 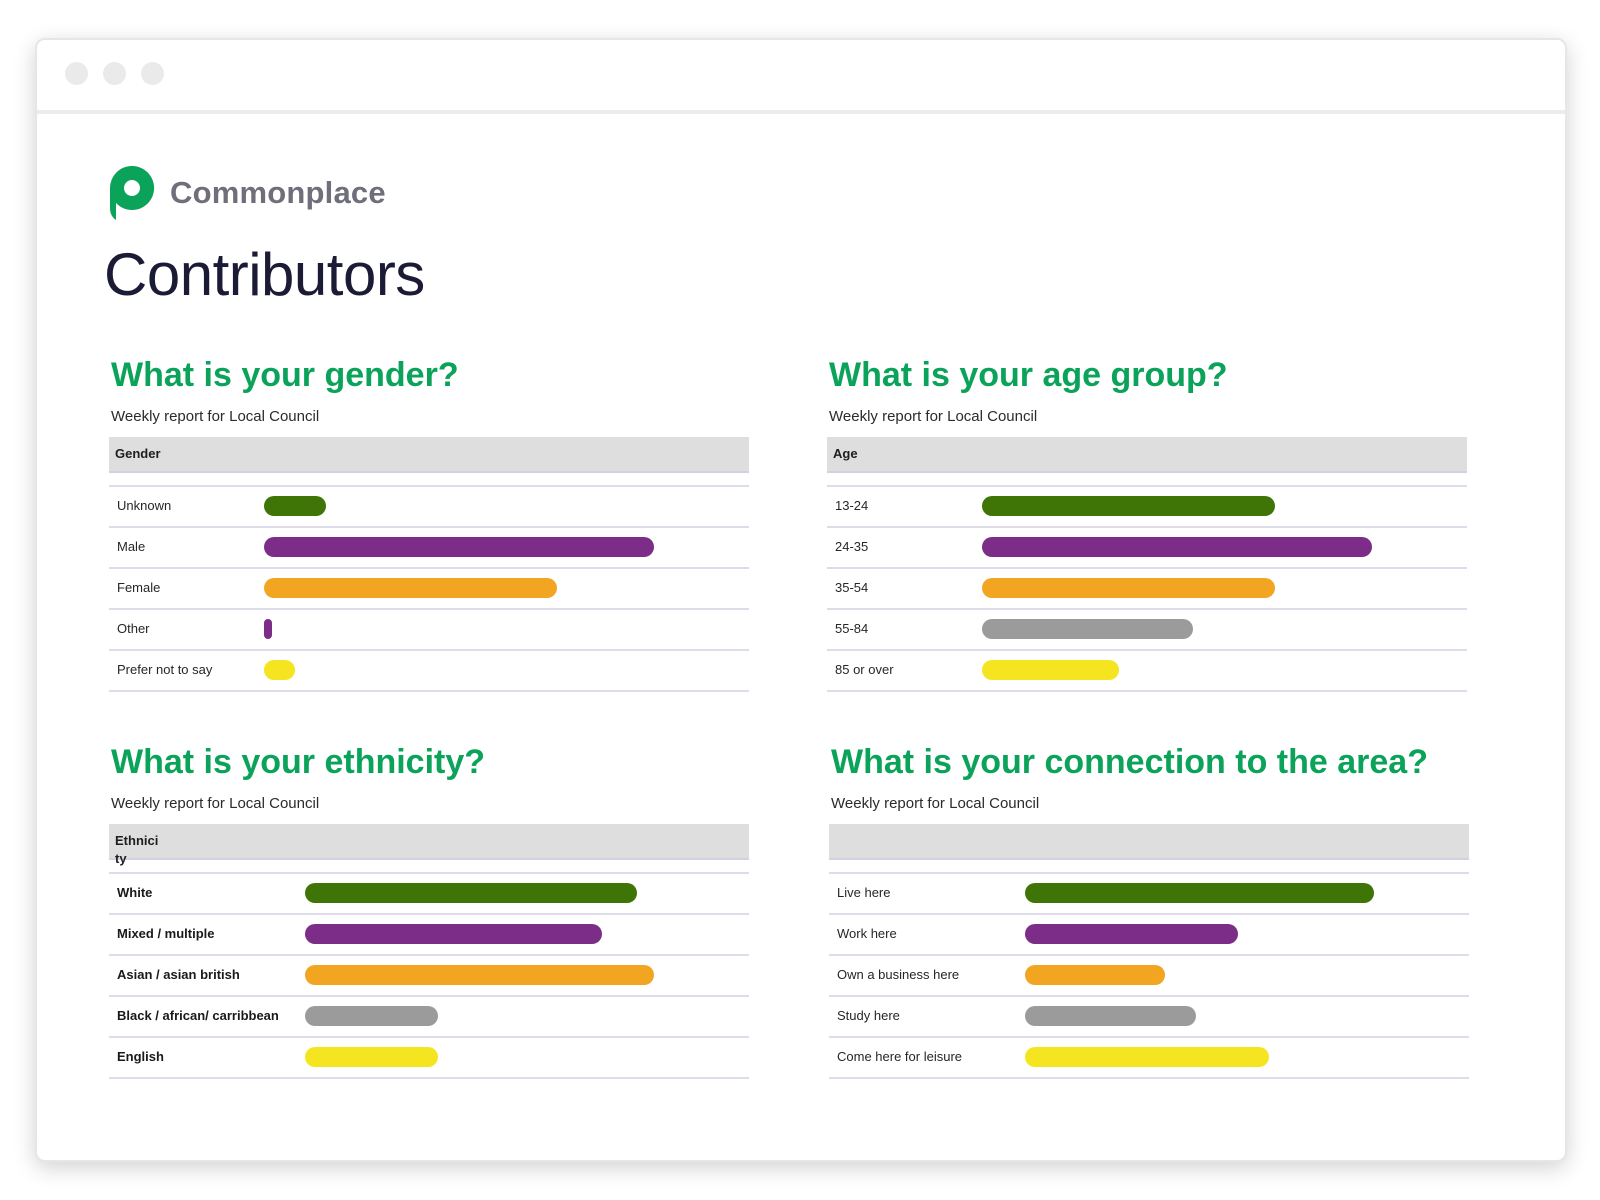 I want to click on table-row: Black / african/ carribbean, so click(x=429, y=1015).